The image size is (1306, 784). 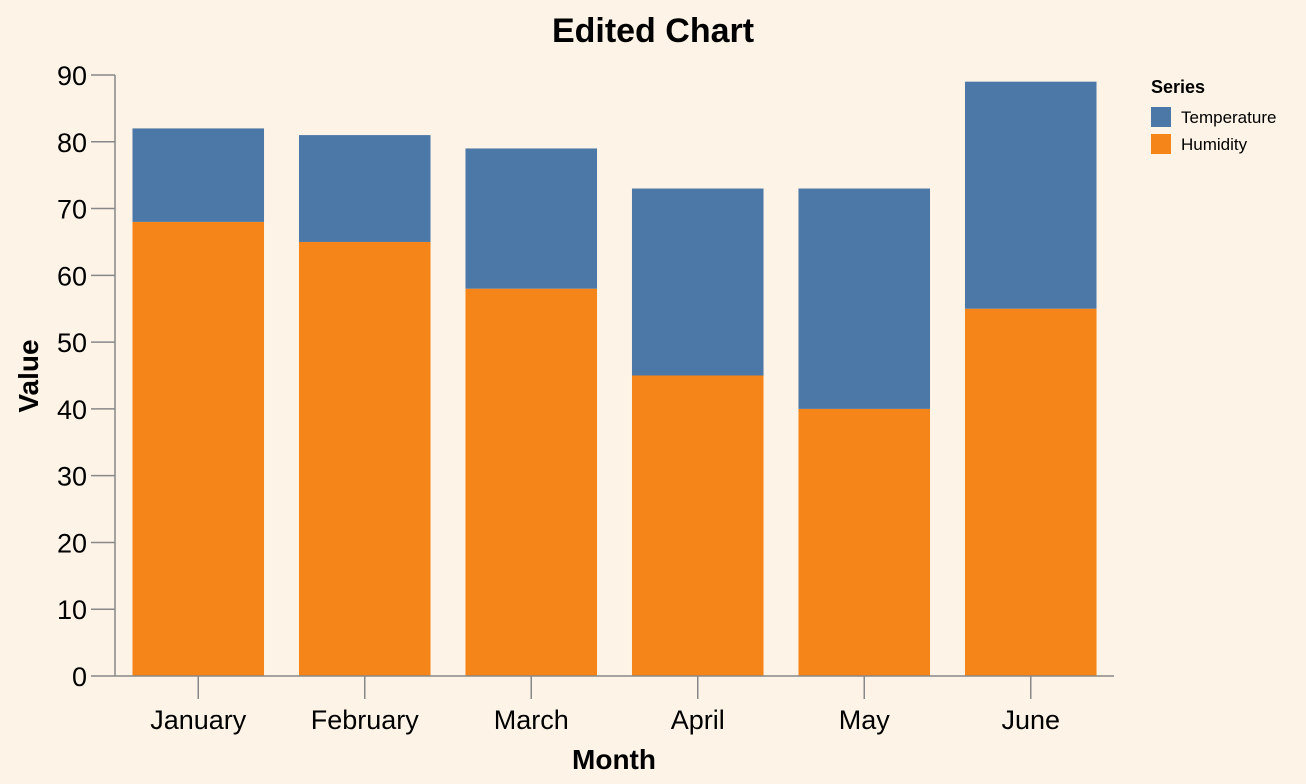 I want to click on bar-temperature-april, so click(x=697, y=282).